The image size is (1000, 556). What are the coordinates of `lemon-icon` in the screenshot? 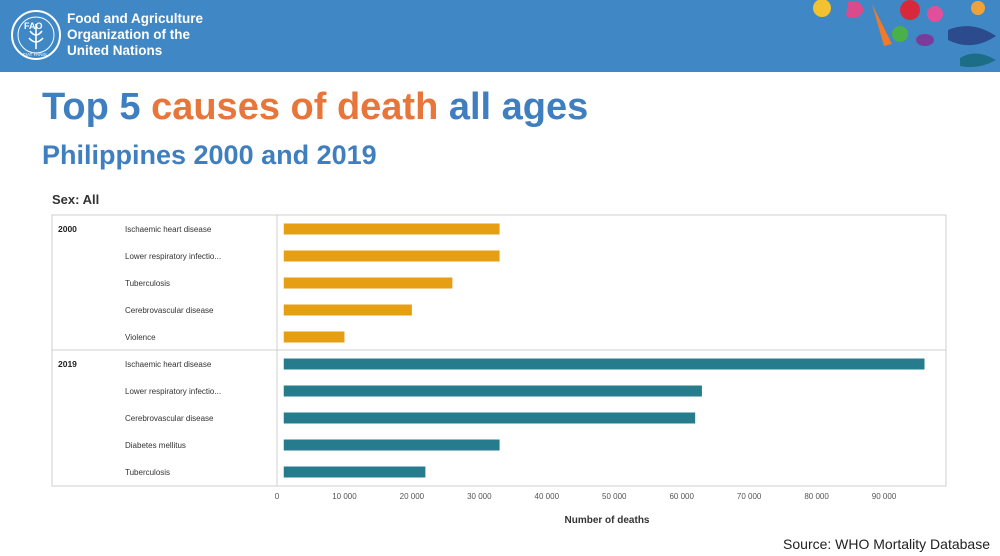 It's located at (822, 8).